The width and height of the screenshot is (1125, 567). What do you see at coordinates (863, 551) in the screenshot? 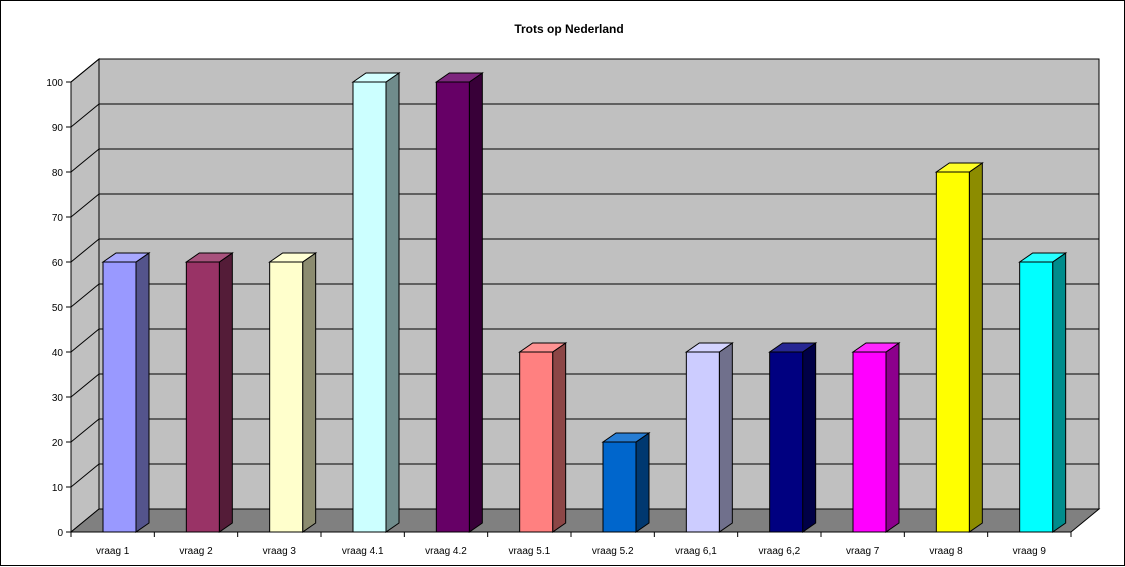
I see `x-tick-label: vraag 7` at bounding box center [863, 551].